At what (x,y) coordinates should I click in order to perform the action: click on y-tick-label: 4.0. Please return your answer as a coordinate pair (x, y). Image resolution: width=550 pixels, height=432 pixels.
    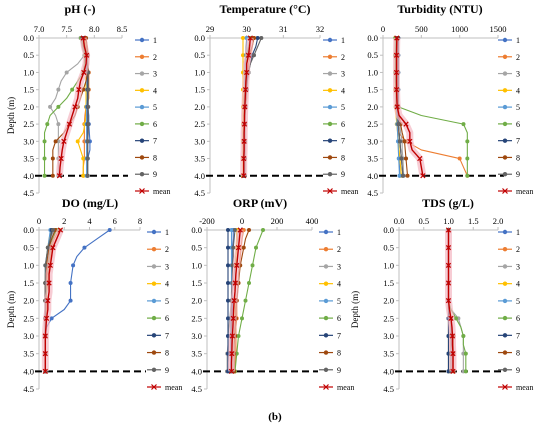
    Looking at the image, I should click on (196, 371).